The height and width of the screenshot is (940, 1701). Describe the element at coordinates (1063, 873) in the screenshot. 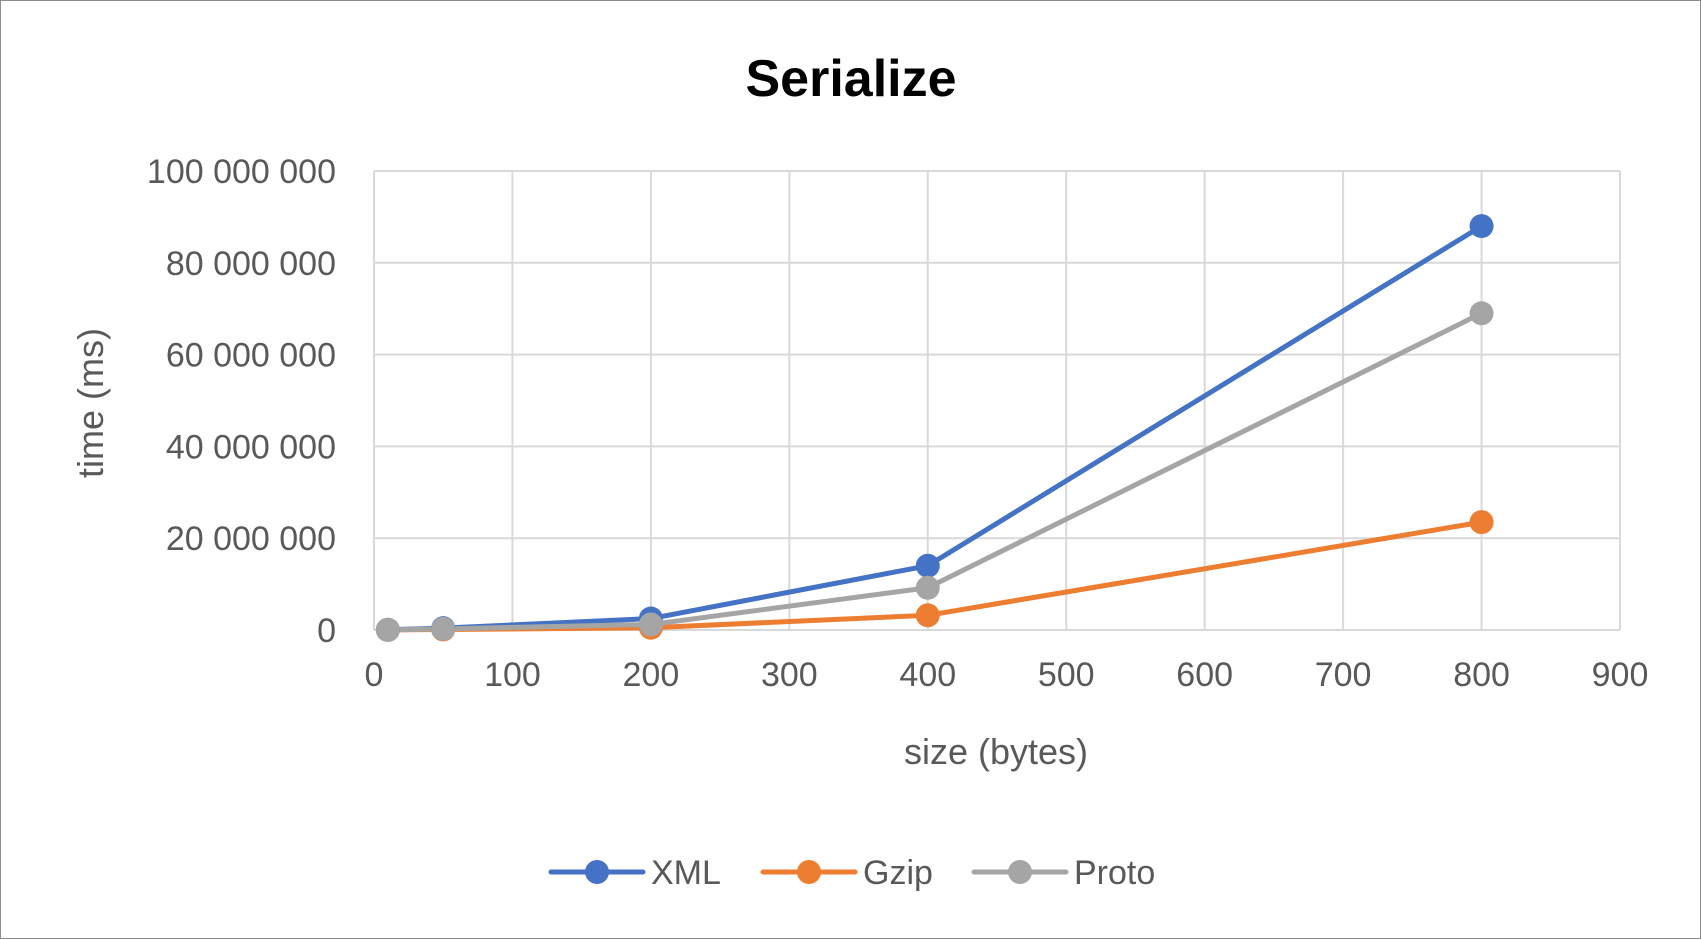

I see `legend-item-proto: Proto` at that location.